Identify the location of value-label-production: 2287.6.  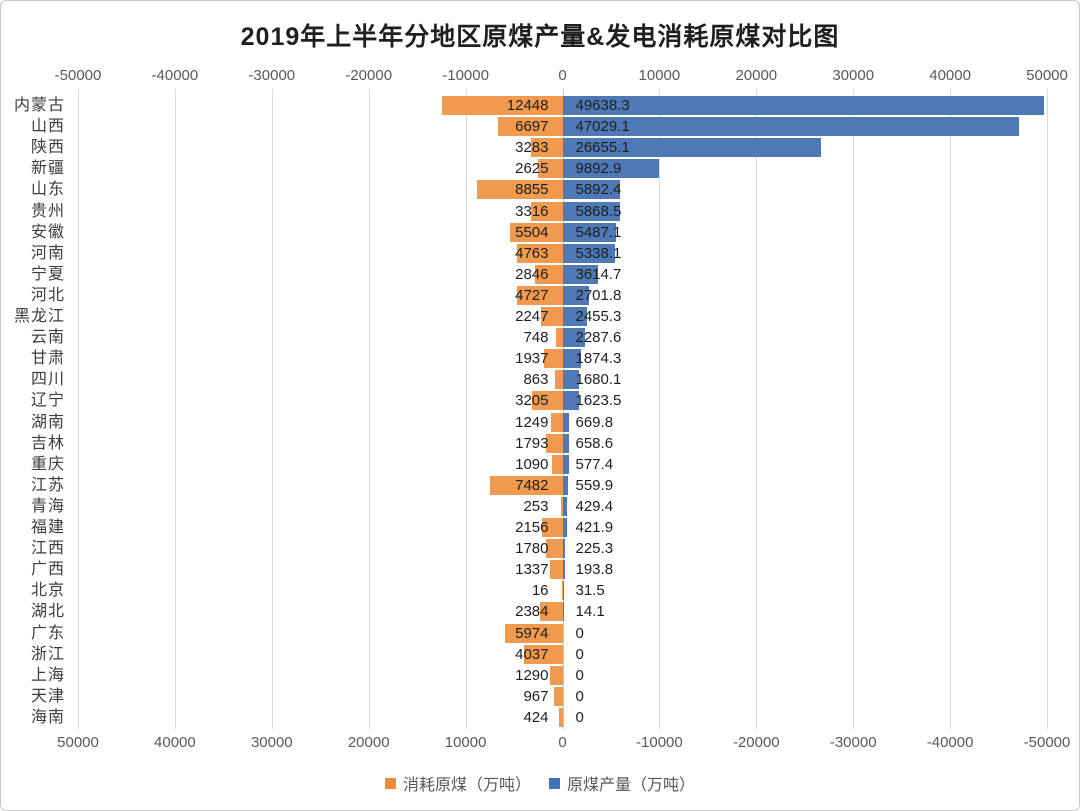
(598, 337).